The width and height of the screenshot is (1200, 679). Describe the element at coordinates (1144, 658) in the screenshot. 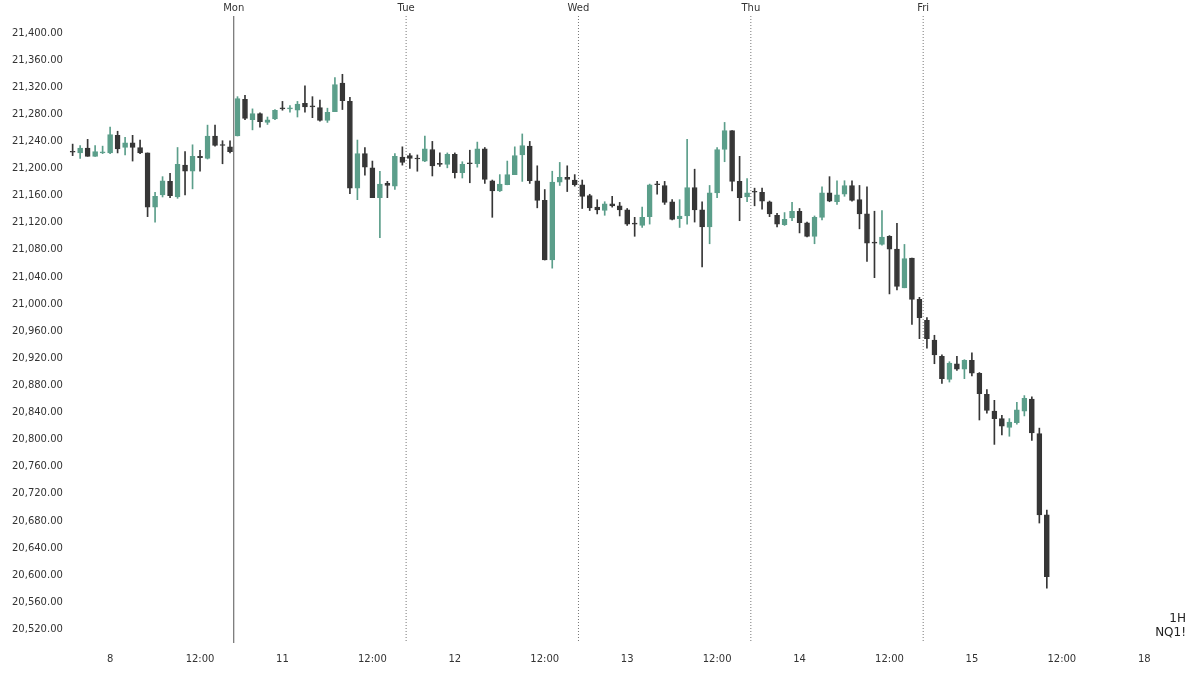

I see `x-tick-label: 18` at that location.